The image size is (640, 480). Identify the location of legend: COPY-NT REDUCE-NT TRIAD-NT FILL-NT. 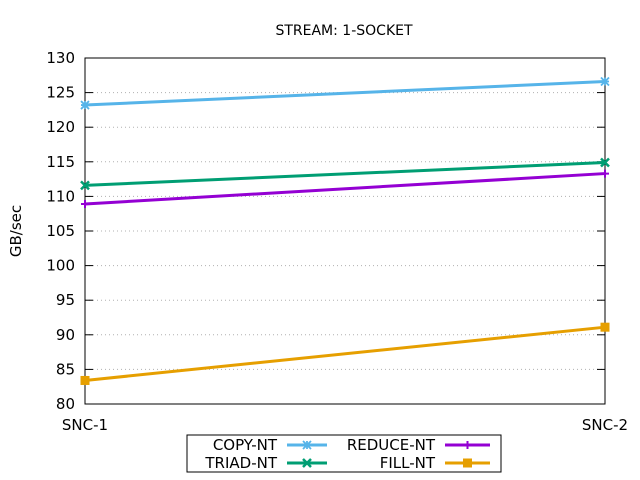
(344, 453).